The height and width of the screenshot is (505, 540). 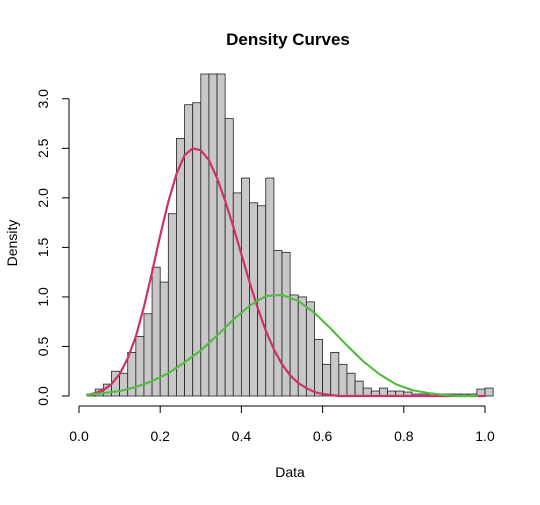 What do you see at coordinates (288, 39) in the screenshot?
I see `chart-title: Density Curves` at bounding box center [288, 39].